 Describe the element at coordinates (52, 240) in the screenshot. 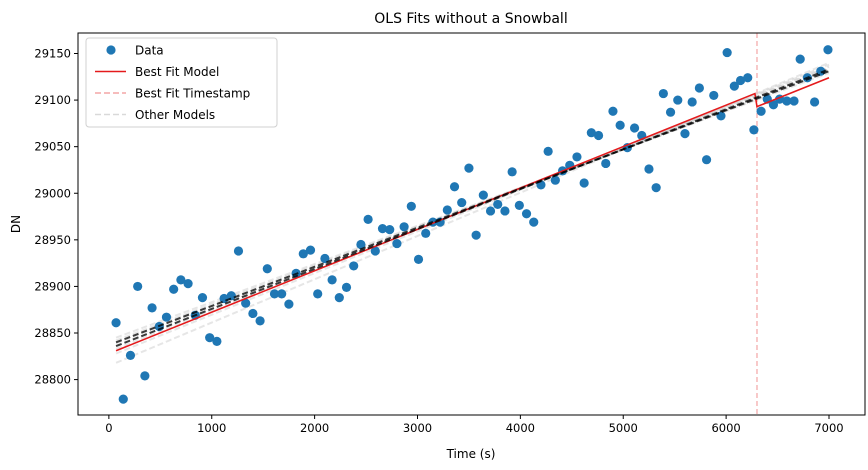

I see `y-tick-label: 28950` at that location.